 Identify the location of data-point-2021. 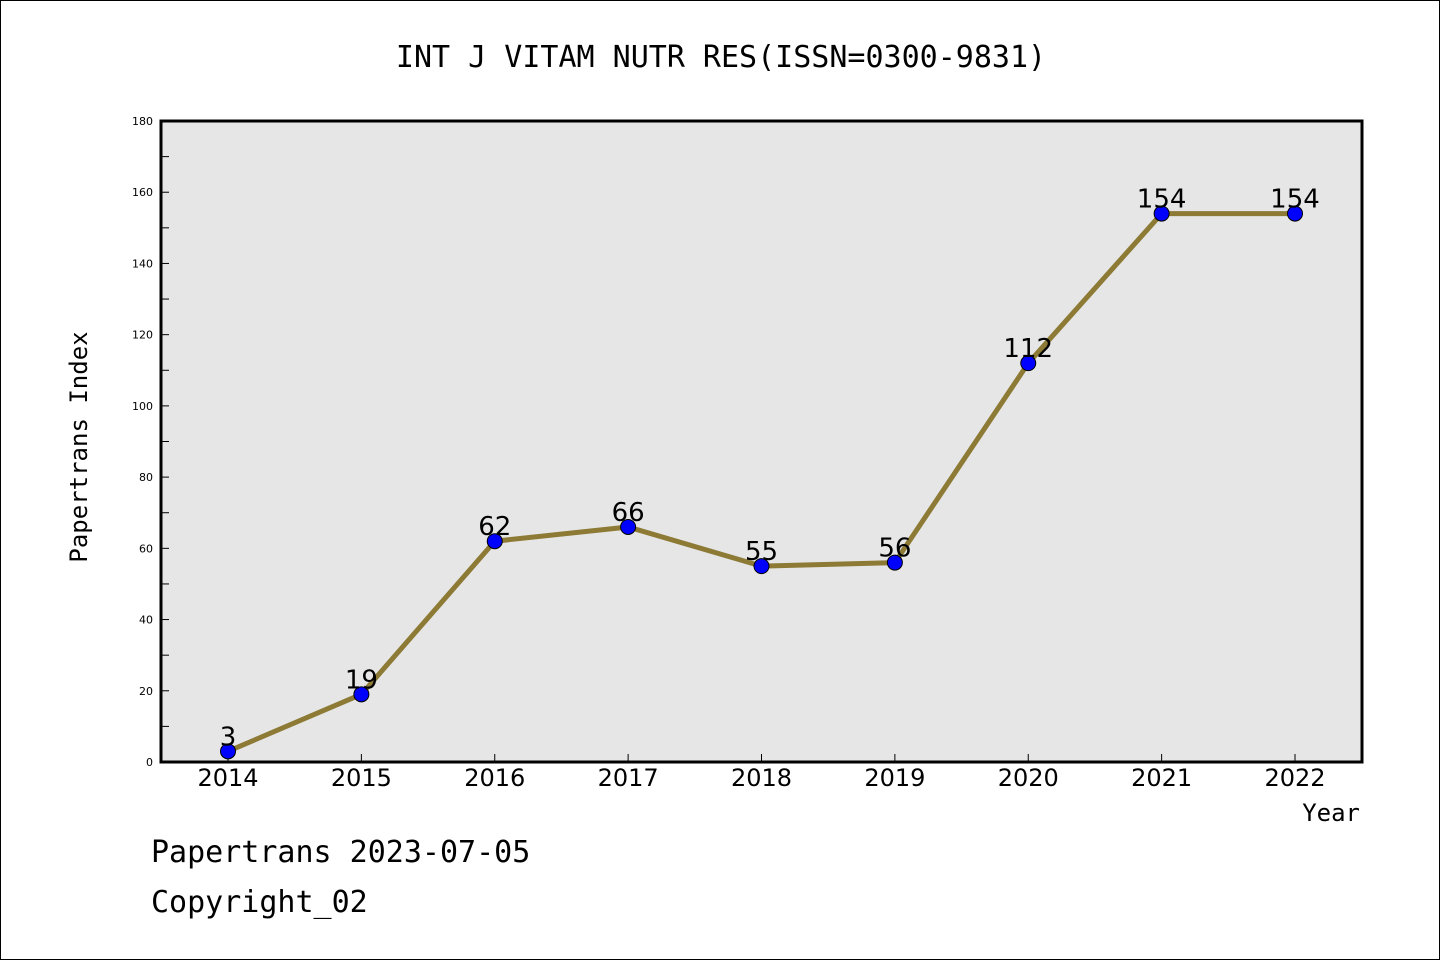
(1161, 213).